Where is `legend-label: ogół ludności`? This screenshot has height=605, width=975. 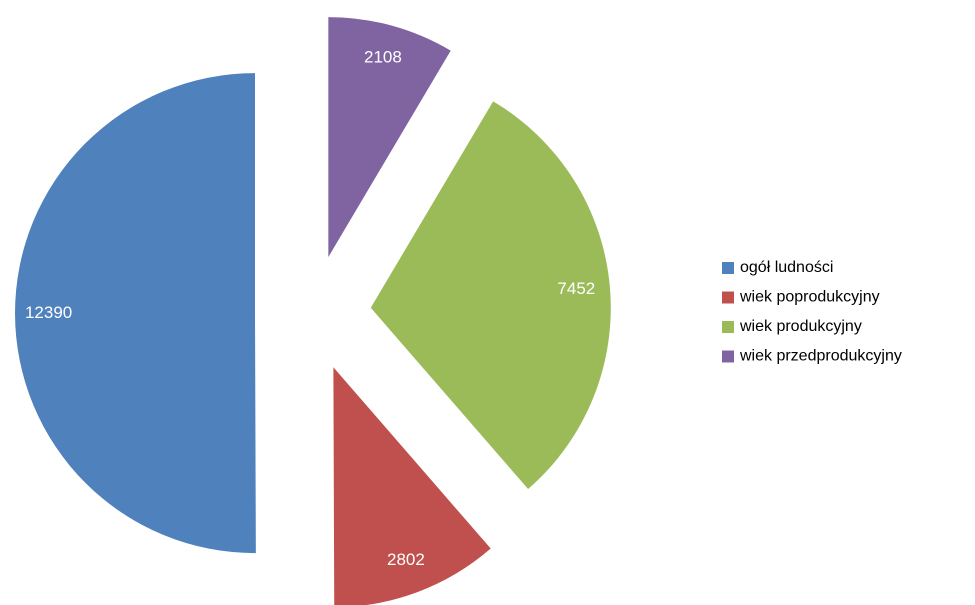
legend-label: ogół ludności is located at coordinates (786, 267).